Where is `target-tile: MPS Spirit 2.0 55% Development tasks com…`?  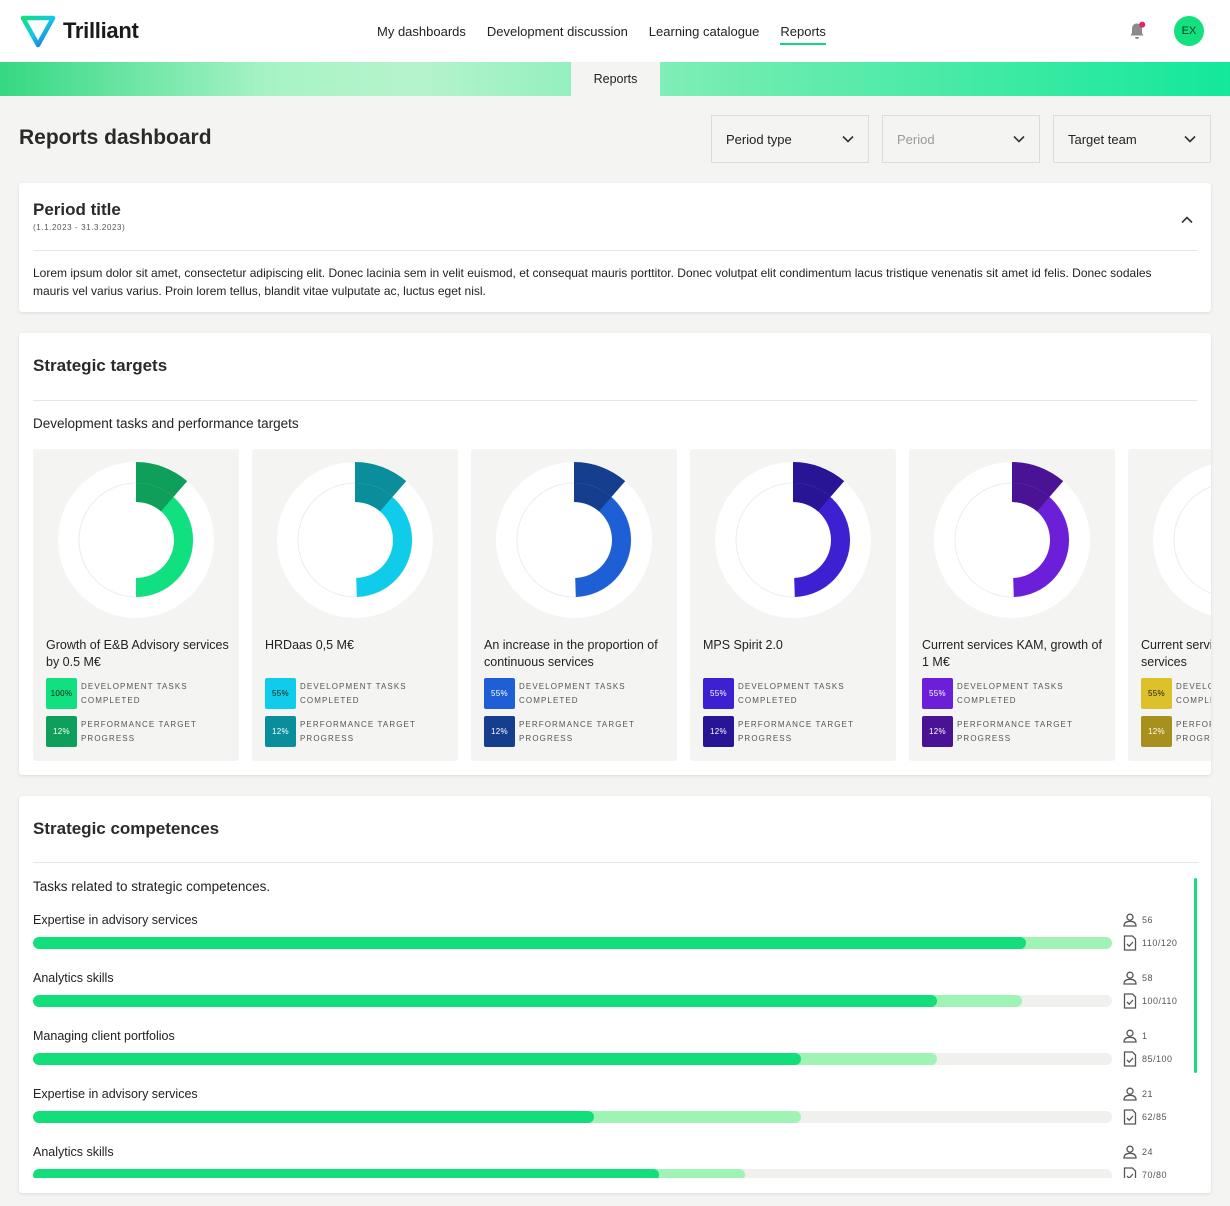
target-tile: MPS Spirit 2.0 55% Development tasks com… is located at coordinates (793, 605).